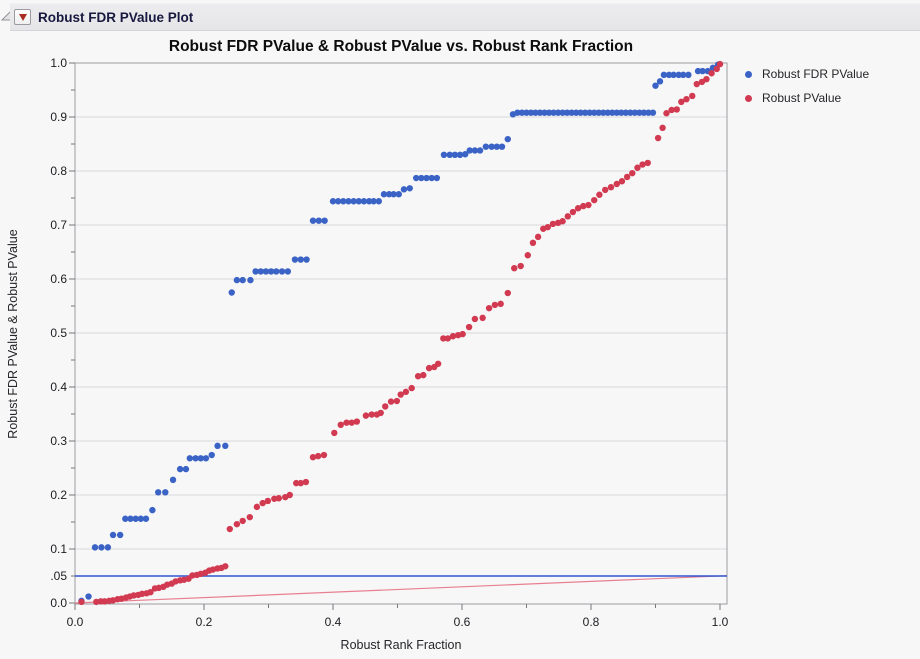  Describe the element at coordinates (465, 17) in the screenshot. I see `outline-header: Robust FDR PValue Plot` at that location.